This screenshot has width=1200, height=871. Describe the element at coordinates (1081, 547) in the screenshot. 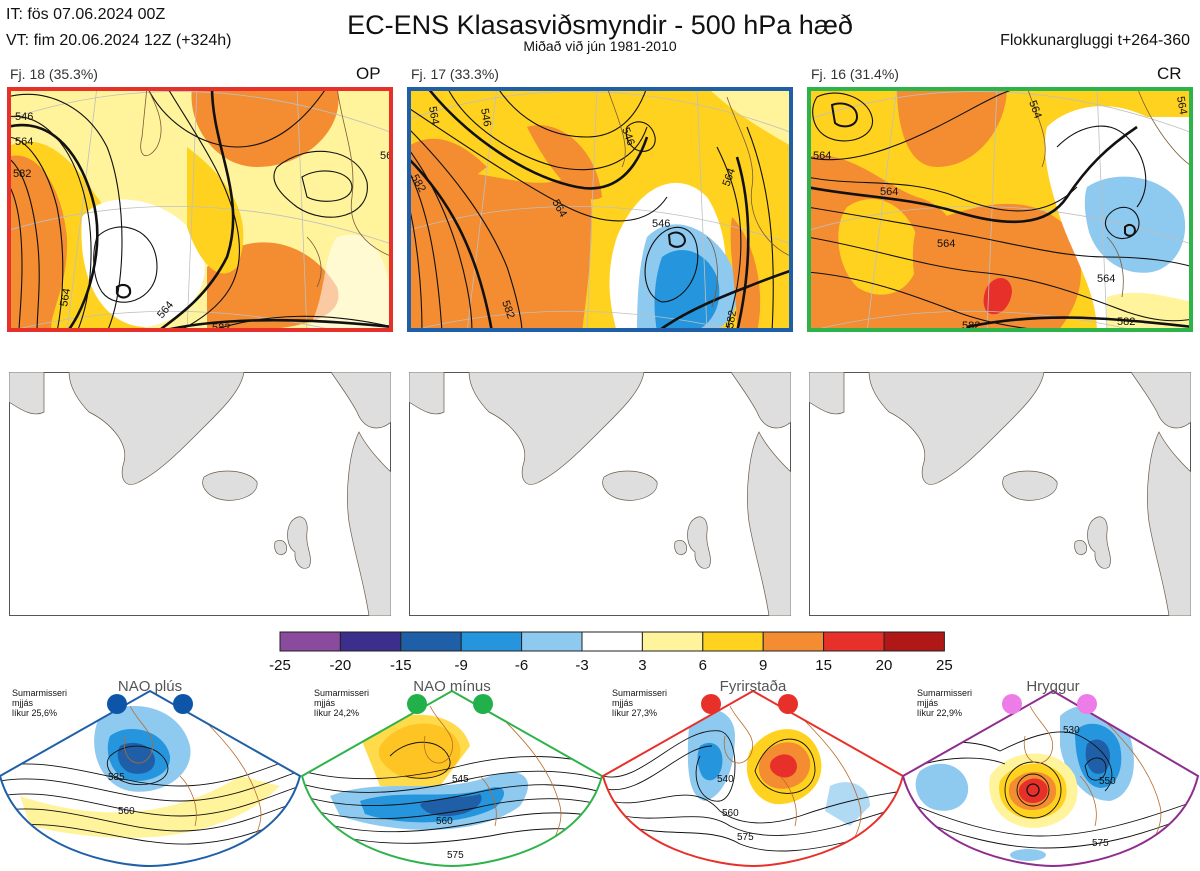

I see `ireland-landmass` at that location.